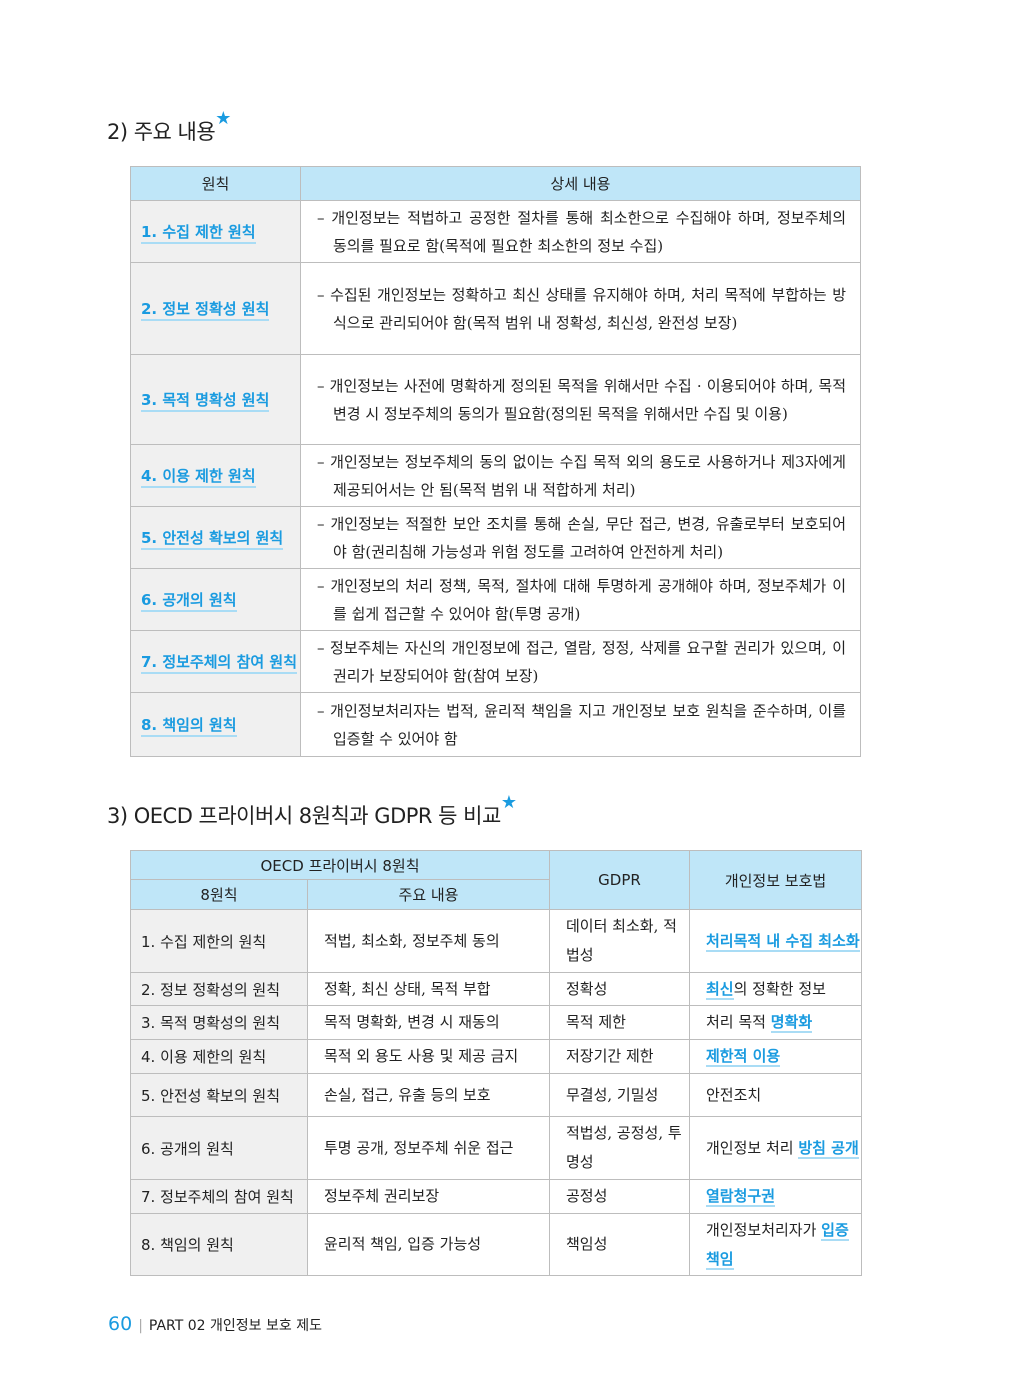 Image resolution: width=1023 pixels, height=1400 pixels. Describe the element at coordinates (219, 663) in the screenshot. I see `principle-label: 7. 정보주체의 참여 원칙` at that location.